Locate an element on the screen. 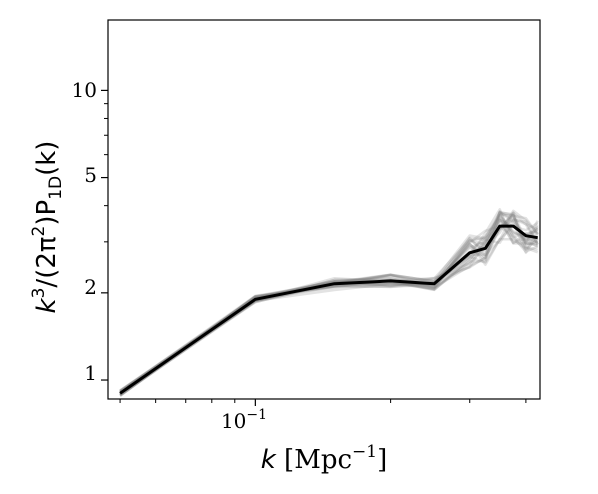 This screenshot has width=598, height=494. x-tick-label-major: 10−1 is located at coordinates (244, 420).